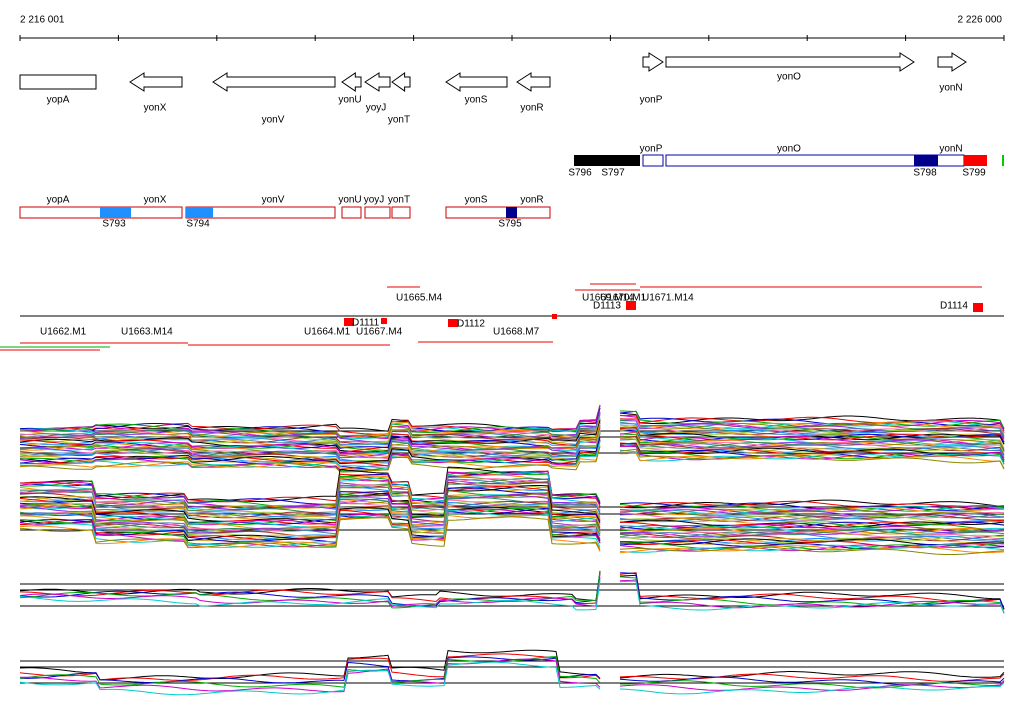  What do you see at coordinates (607, 306) in the screenshot?
I see `transcript-label: D1113` at bounding box center [607, 306].